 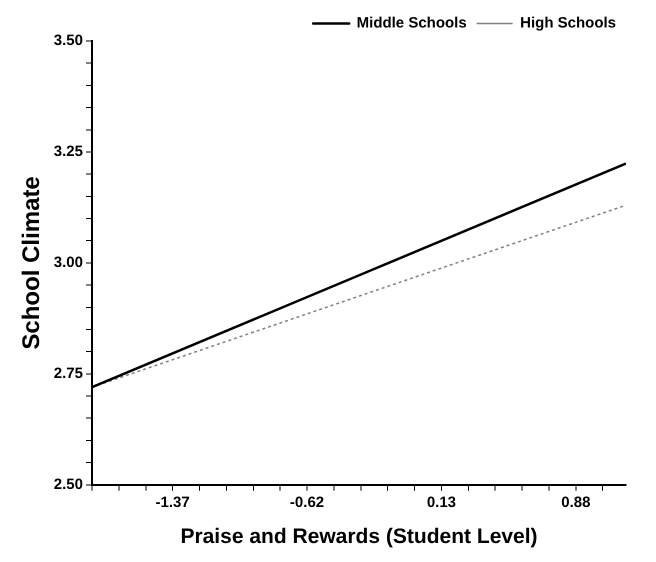 I want to click on legend-label: High Schools, so click(x=568, y=23).